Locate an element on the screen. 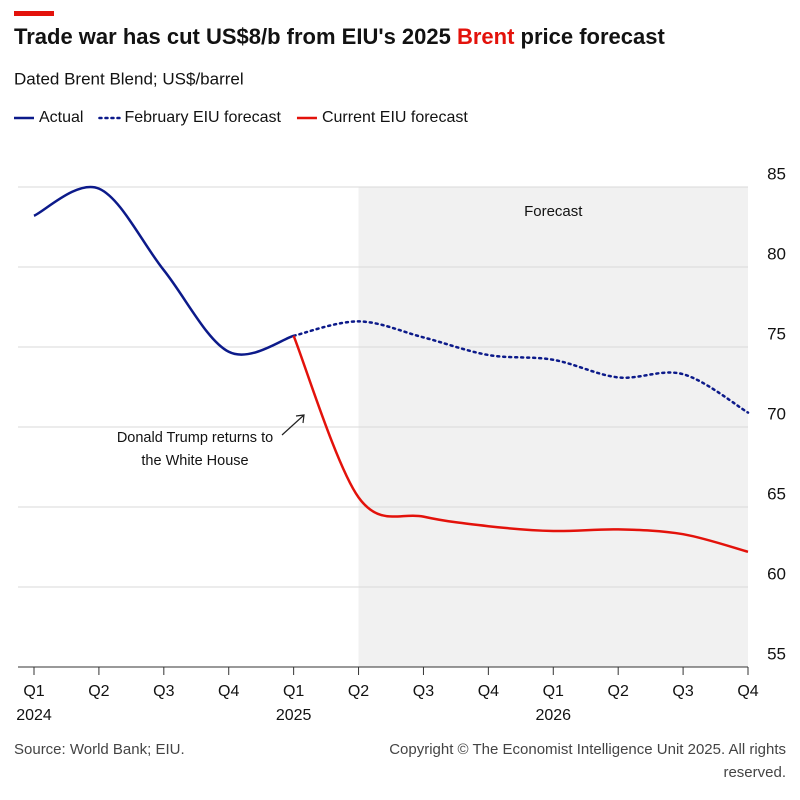 This screenshot has height=800, width=800. forecast-label: Forecast is located at coordinates (553, 211).